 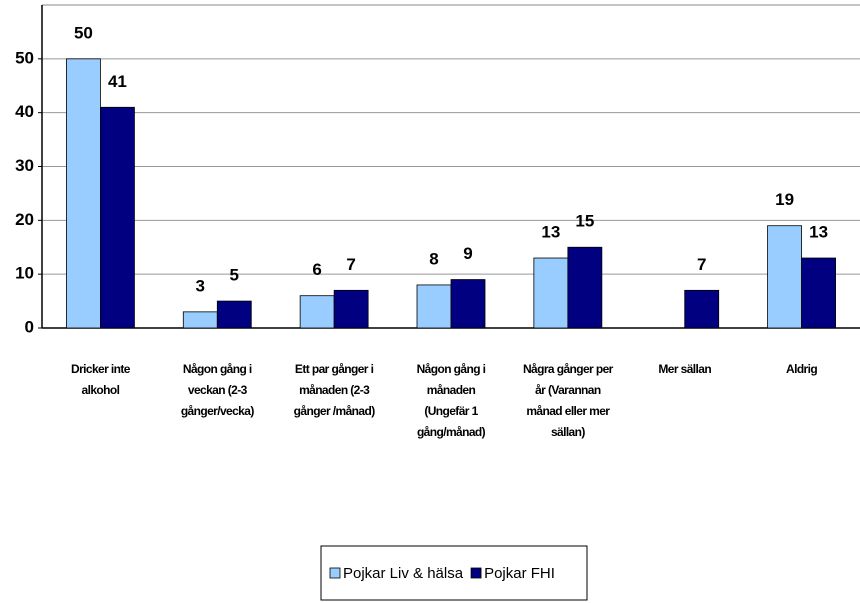 I want to click on legend-frame, so click(x=454, y=573).